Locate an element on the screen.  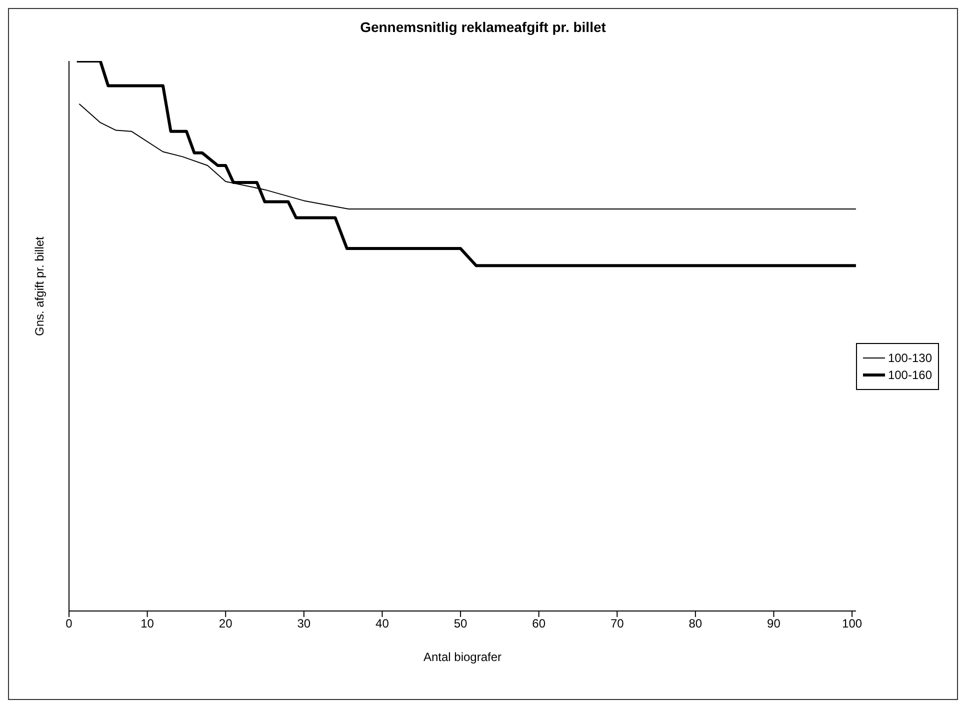
legend-label: 100-130 is located at coordinates (910, 357).